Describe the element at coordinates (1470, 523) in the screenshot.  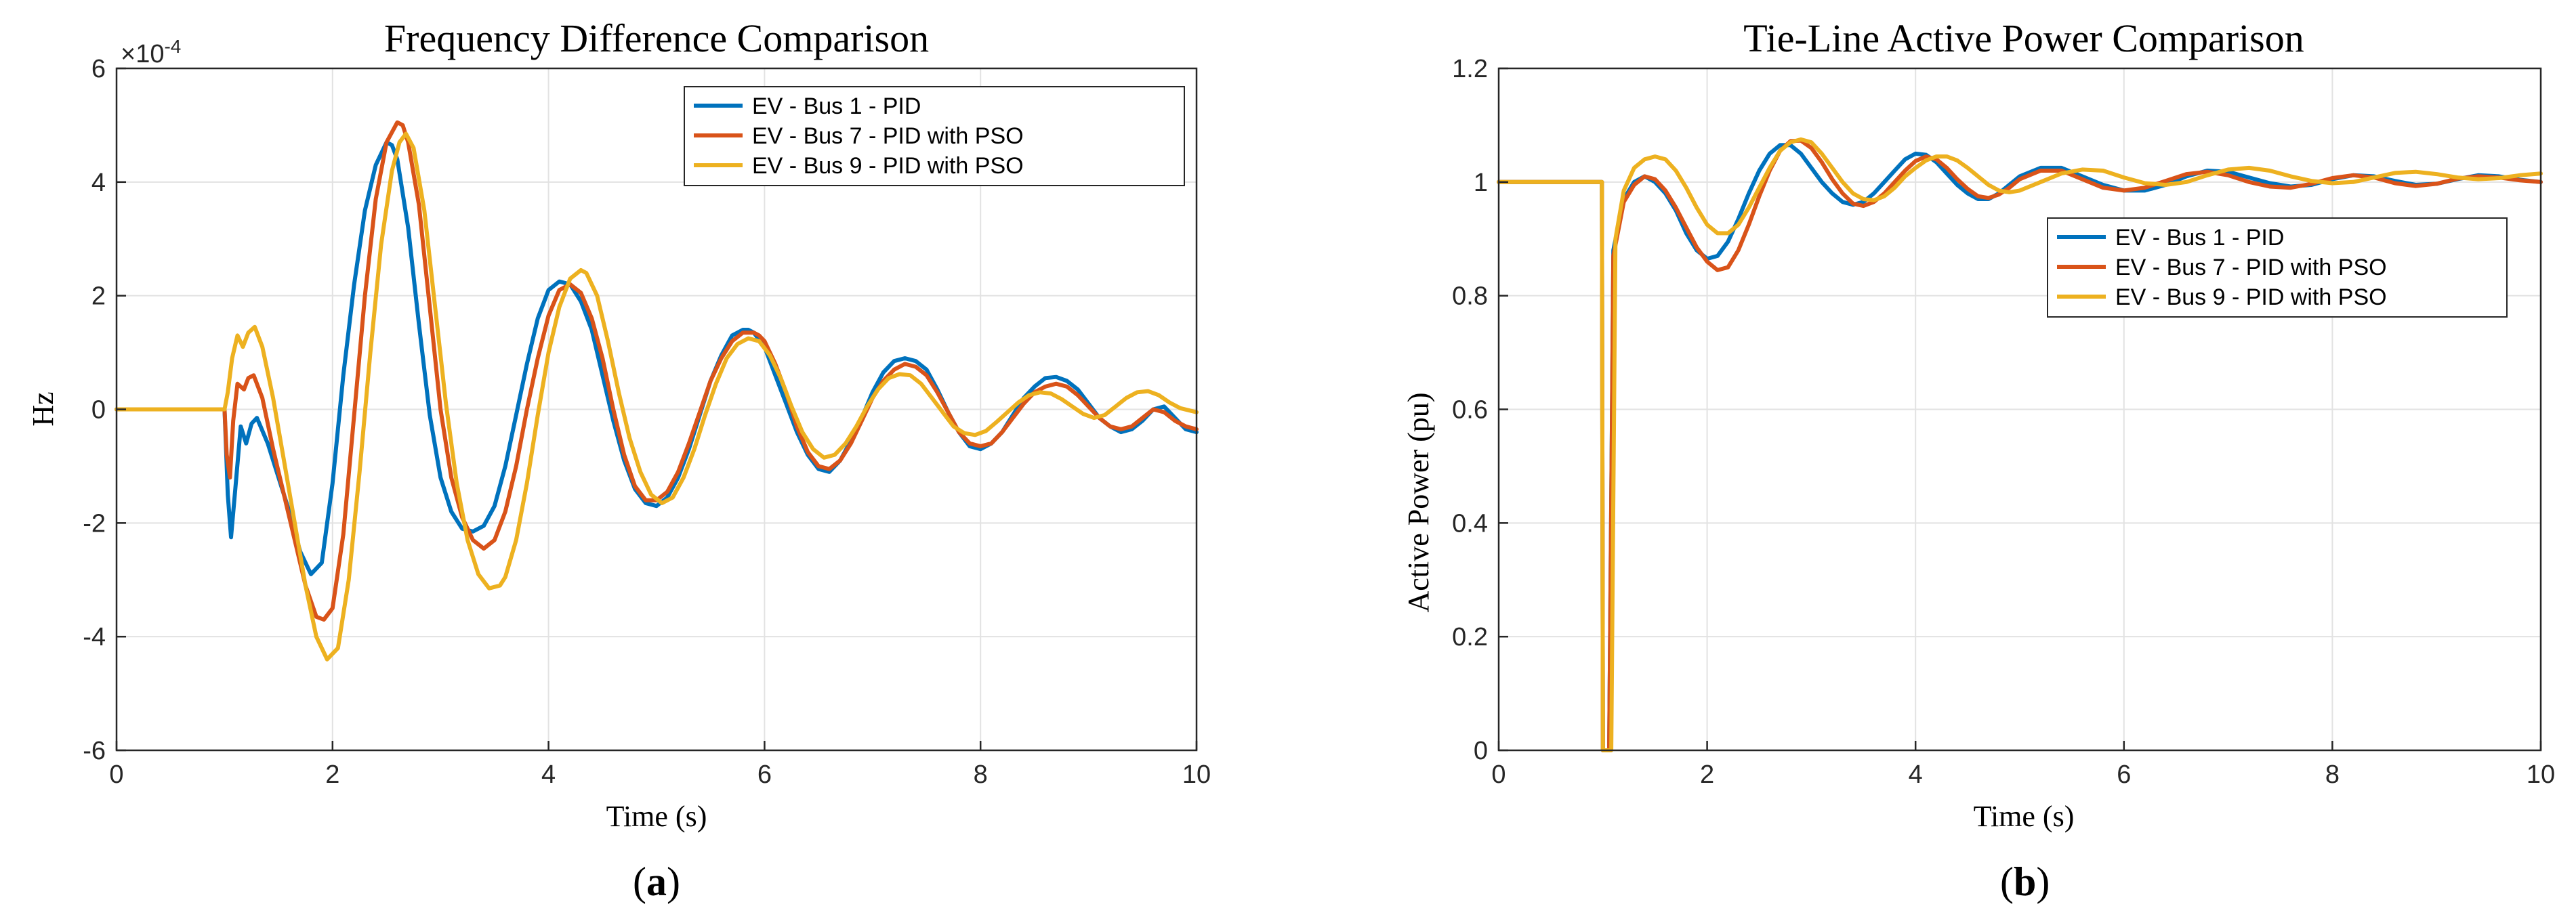
I see `y-tick-label: 0.4` at that location.